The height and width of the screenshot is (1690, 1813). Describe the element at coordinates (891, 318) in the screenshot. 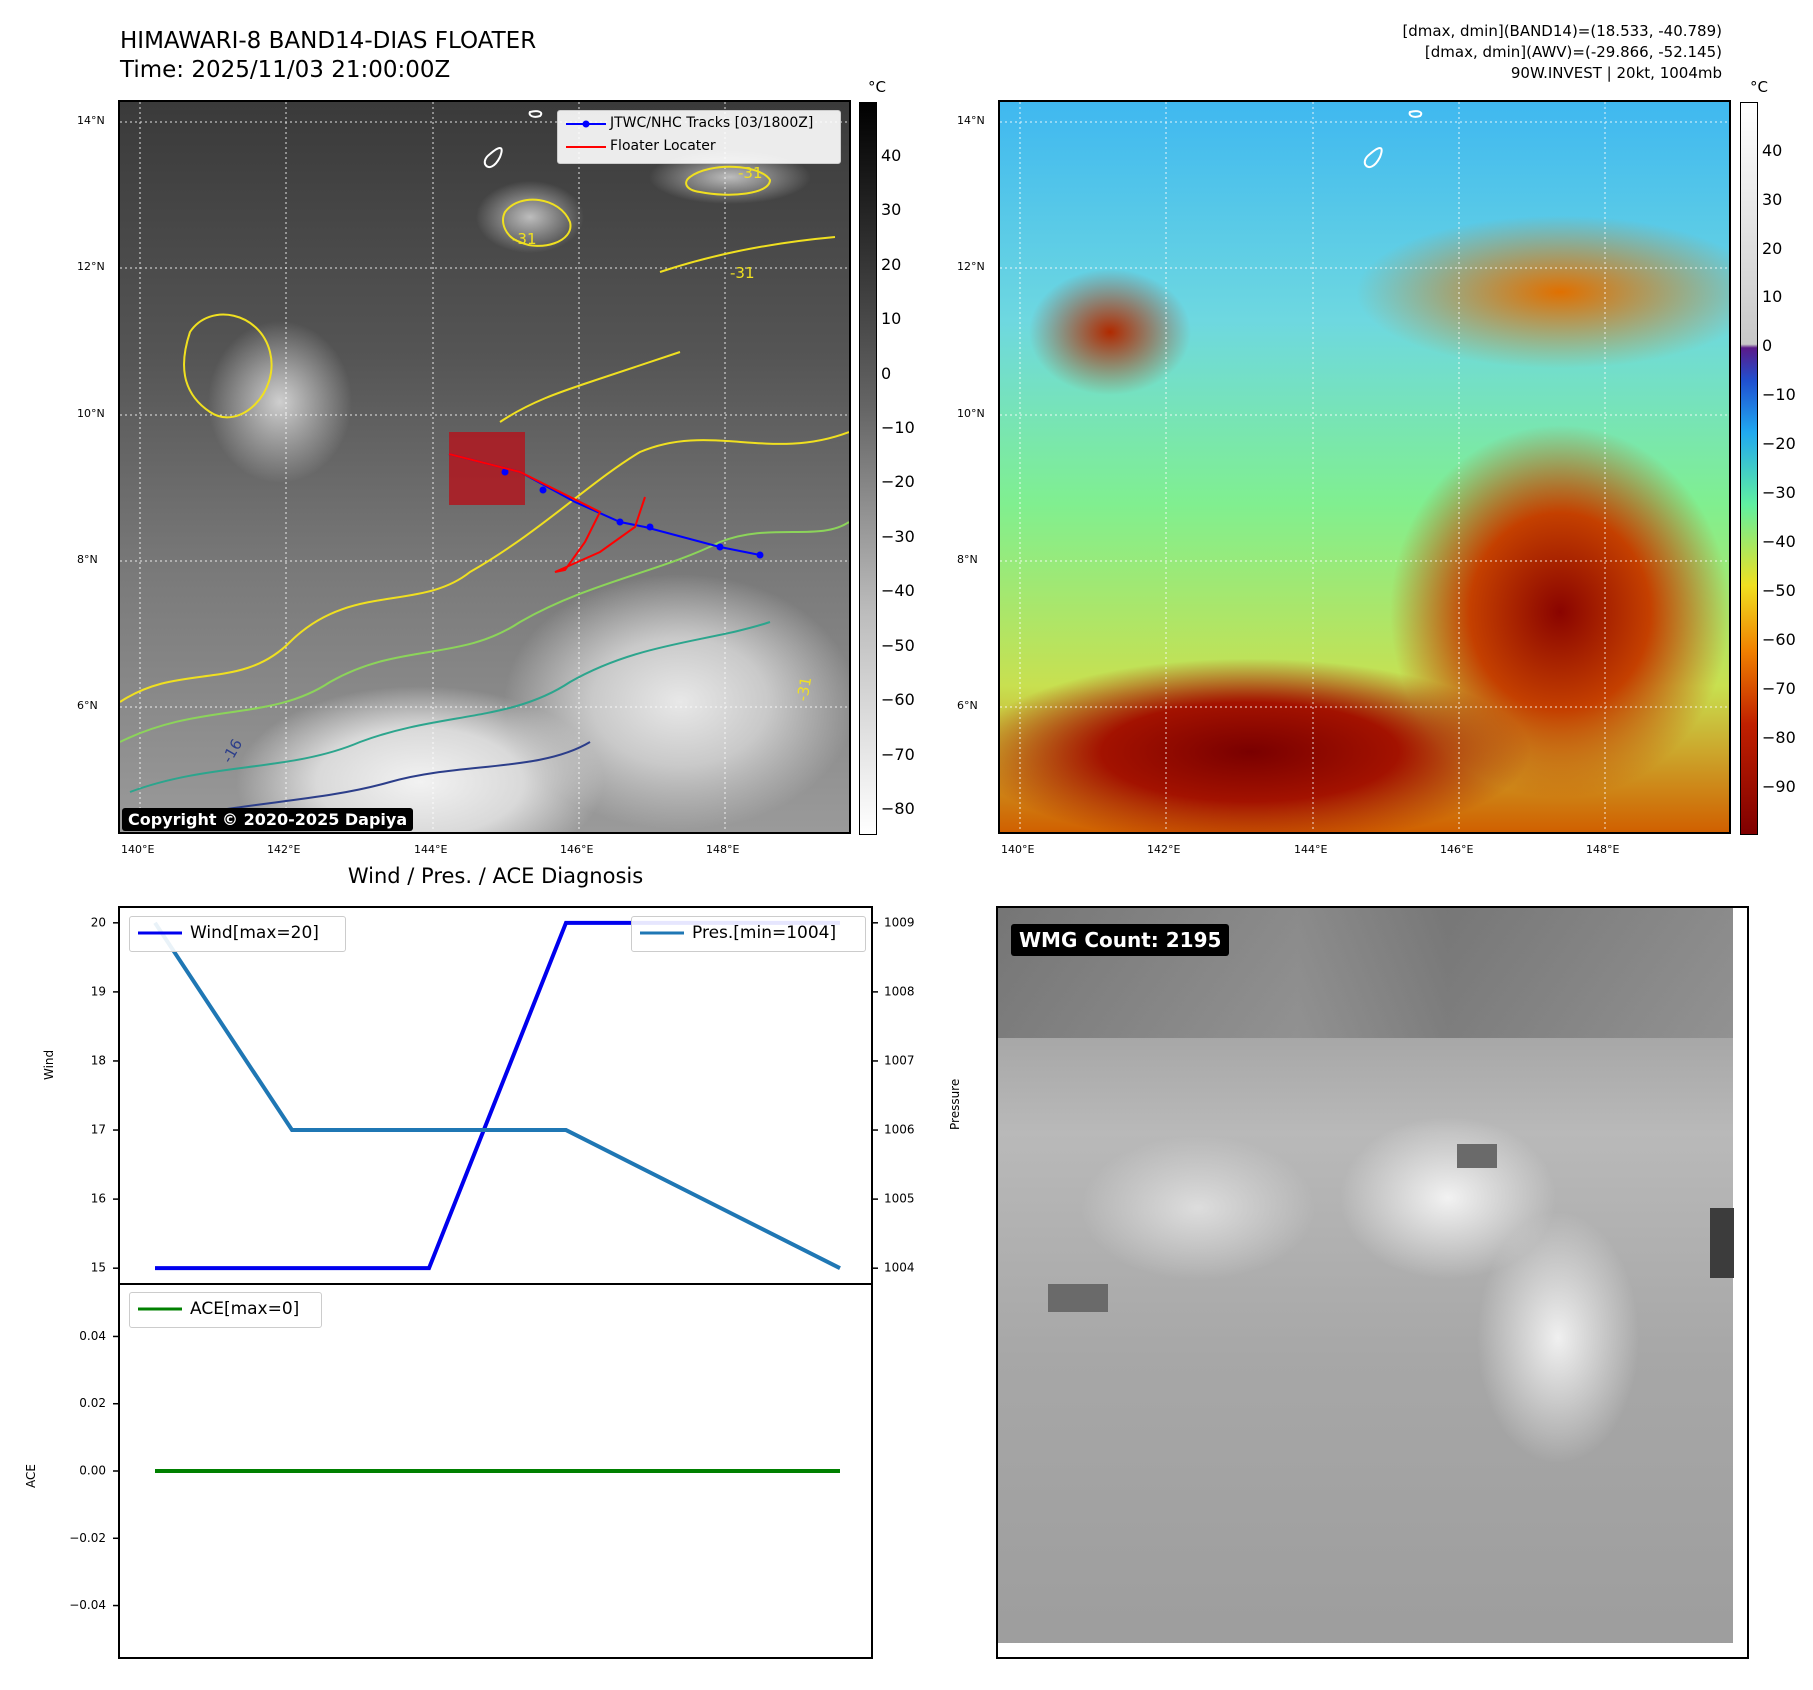

I see `left-cb-tick: 10` at that location.